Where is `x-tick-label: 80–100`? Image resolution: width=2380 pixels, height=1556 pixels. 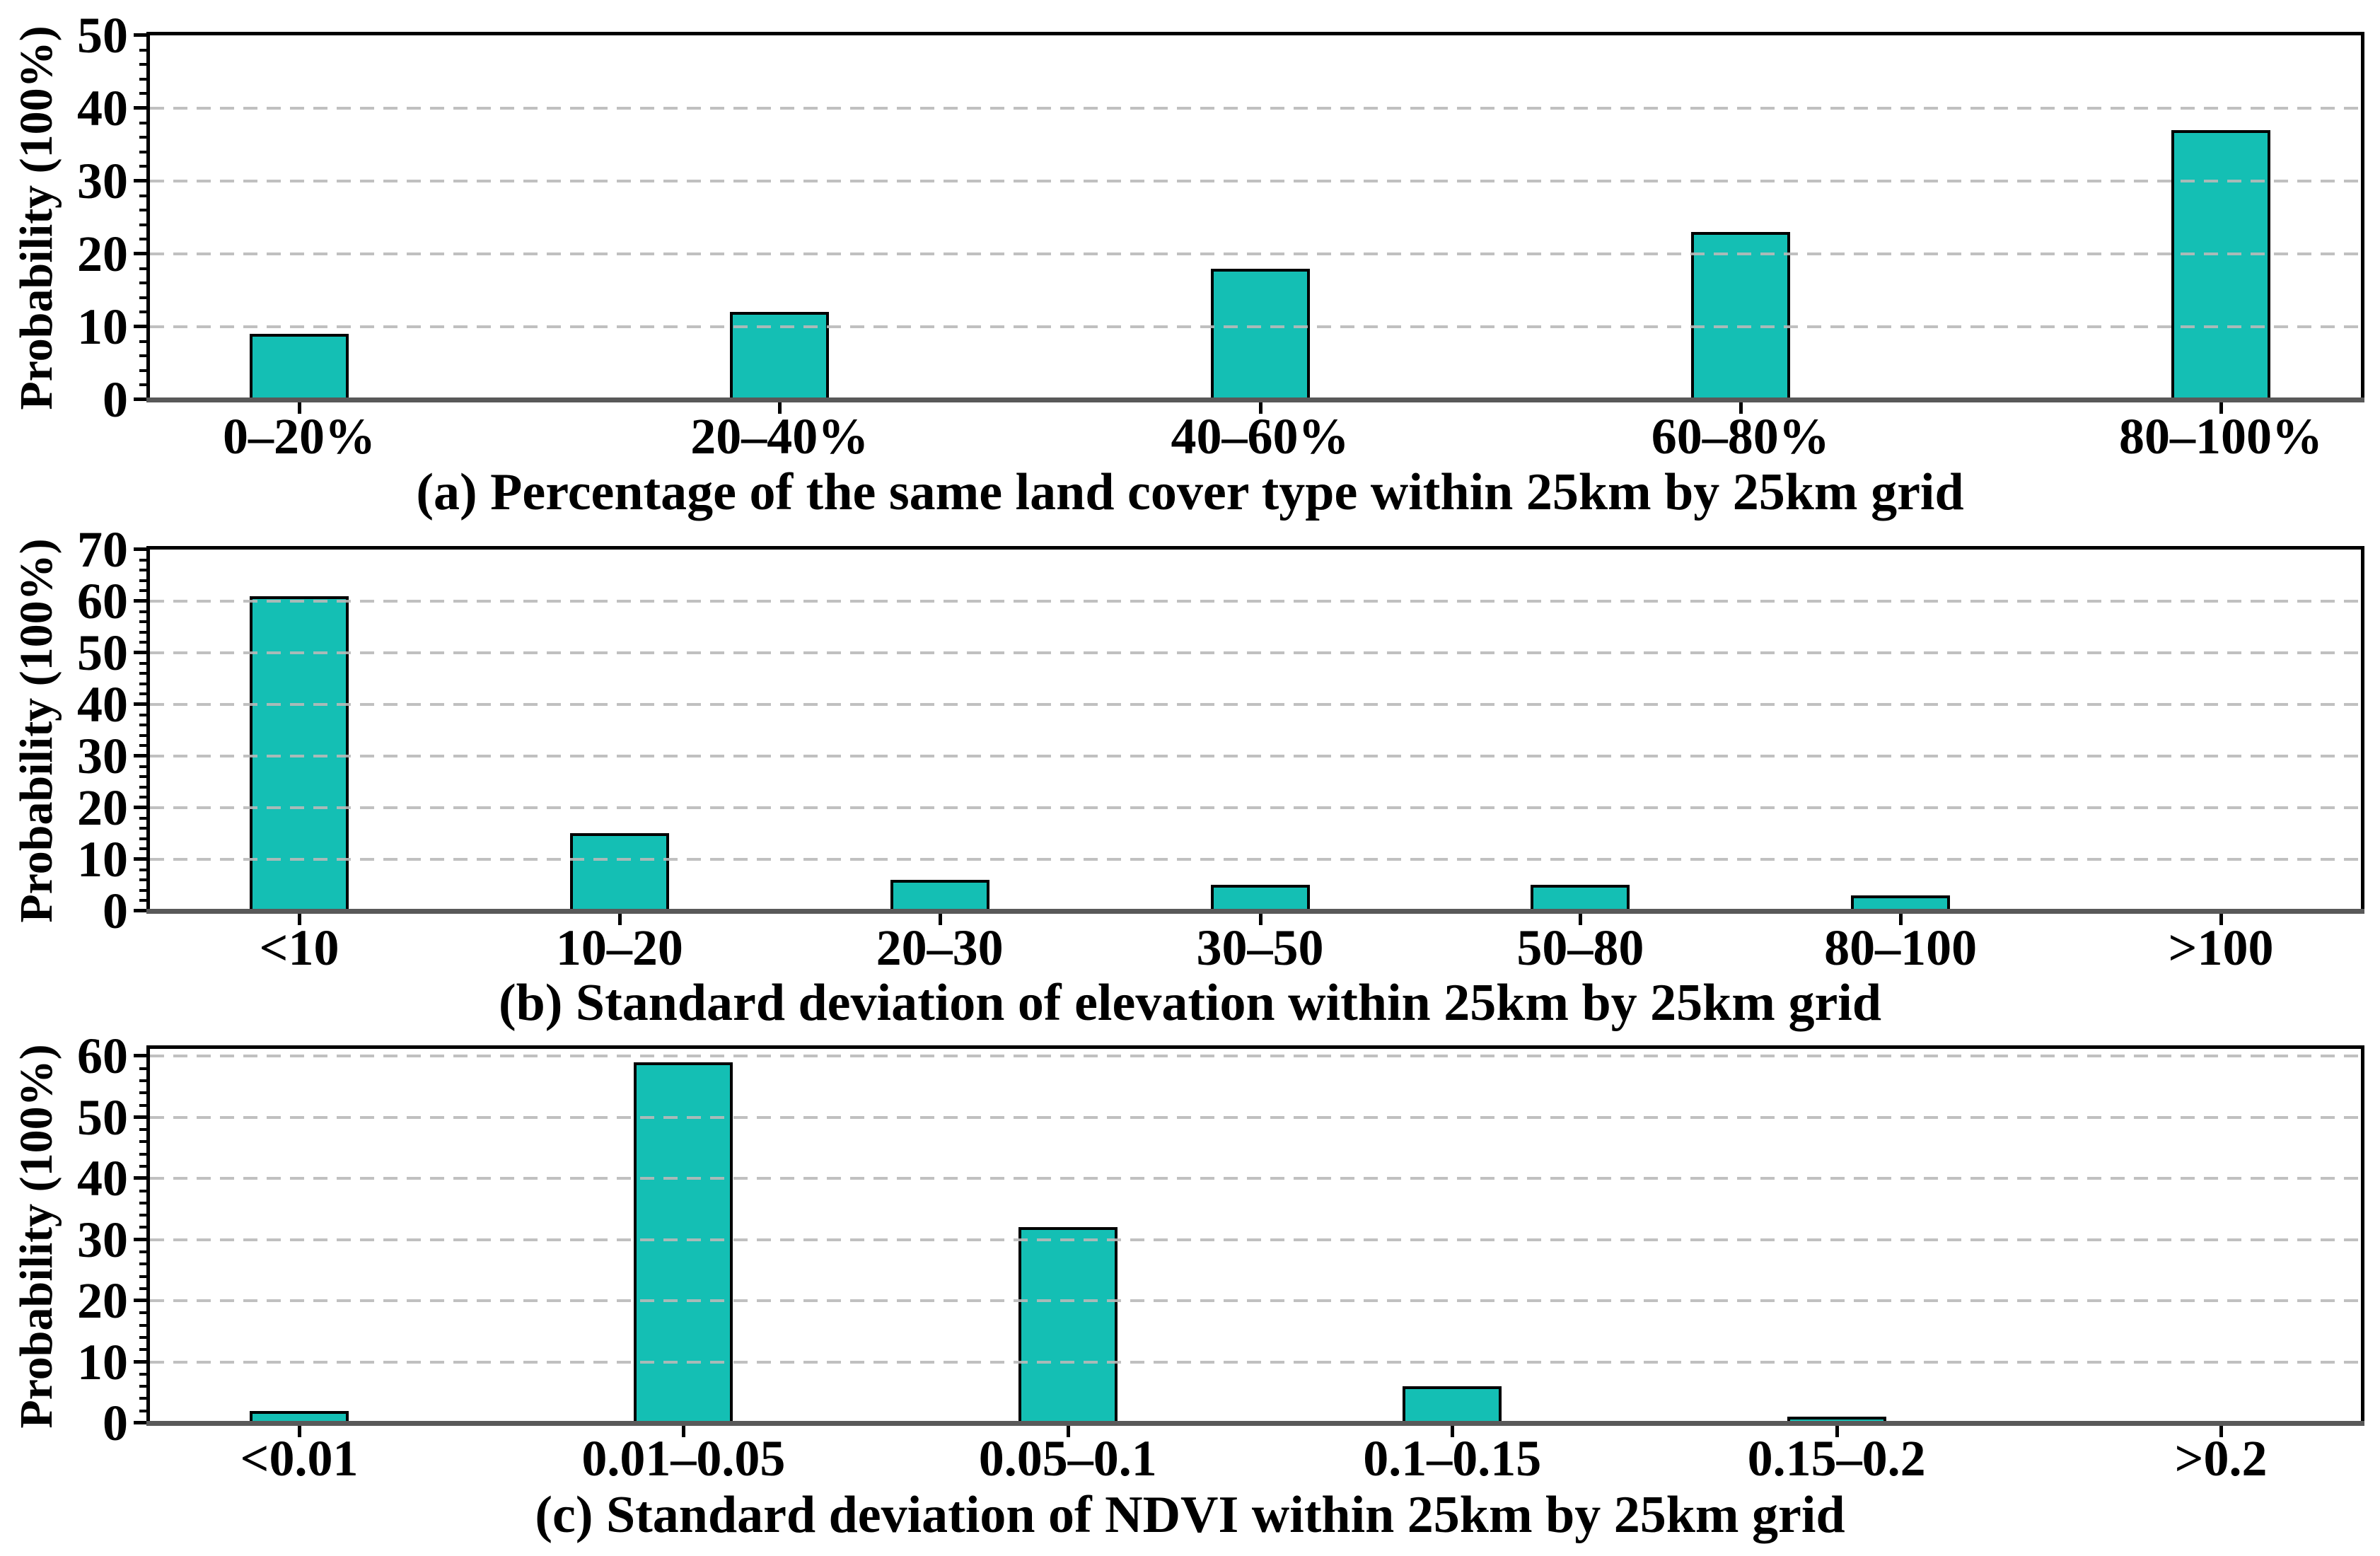
x-tick-label: 80–100 is located at coordinates (1901, 947).